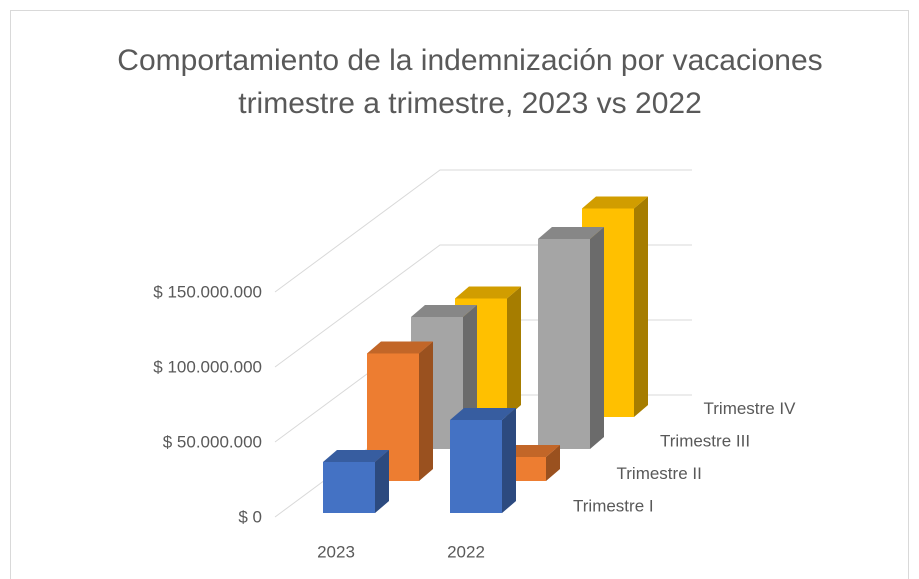 The width and height of the screenshot is (919, 579). Describe the element at coordinates (207, 291) in the screenshot. I see `y-tick-label: $ 150.000.000` at that location.